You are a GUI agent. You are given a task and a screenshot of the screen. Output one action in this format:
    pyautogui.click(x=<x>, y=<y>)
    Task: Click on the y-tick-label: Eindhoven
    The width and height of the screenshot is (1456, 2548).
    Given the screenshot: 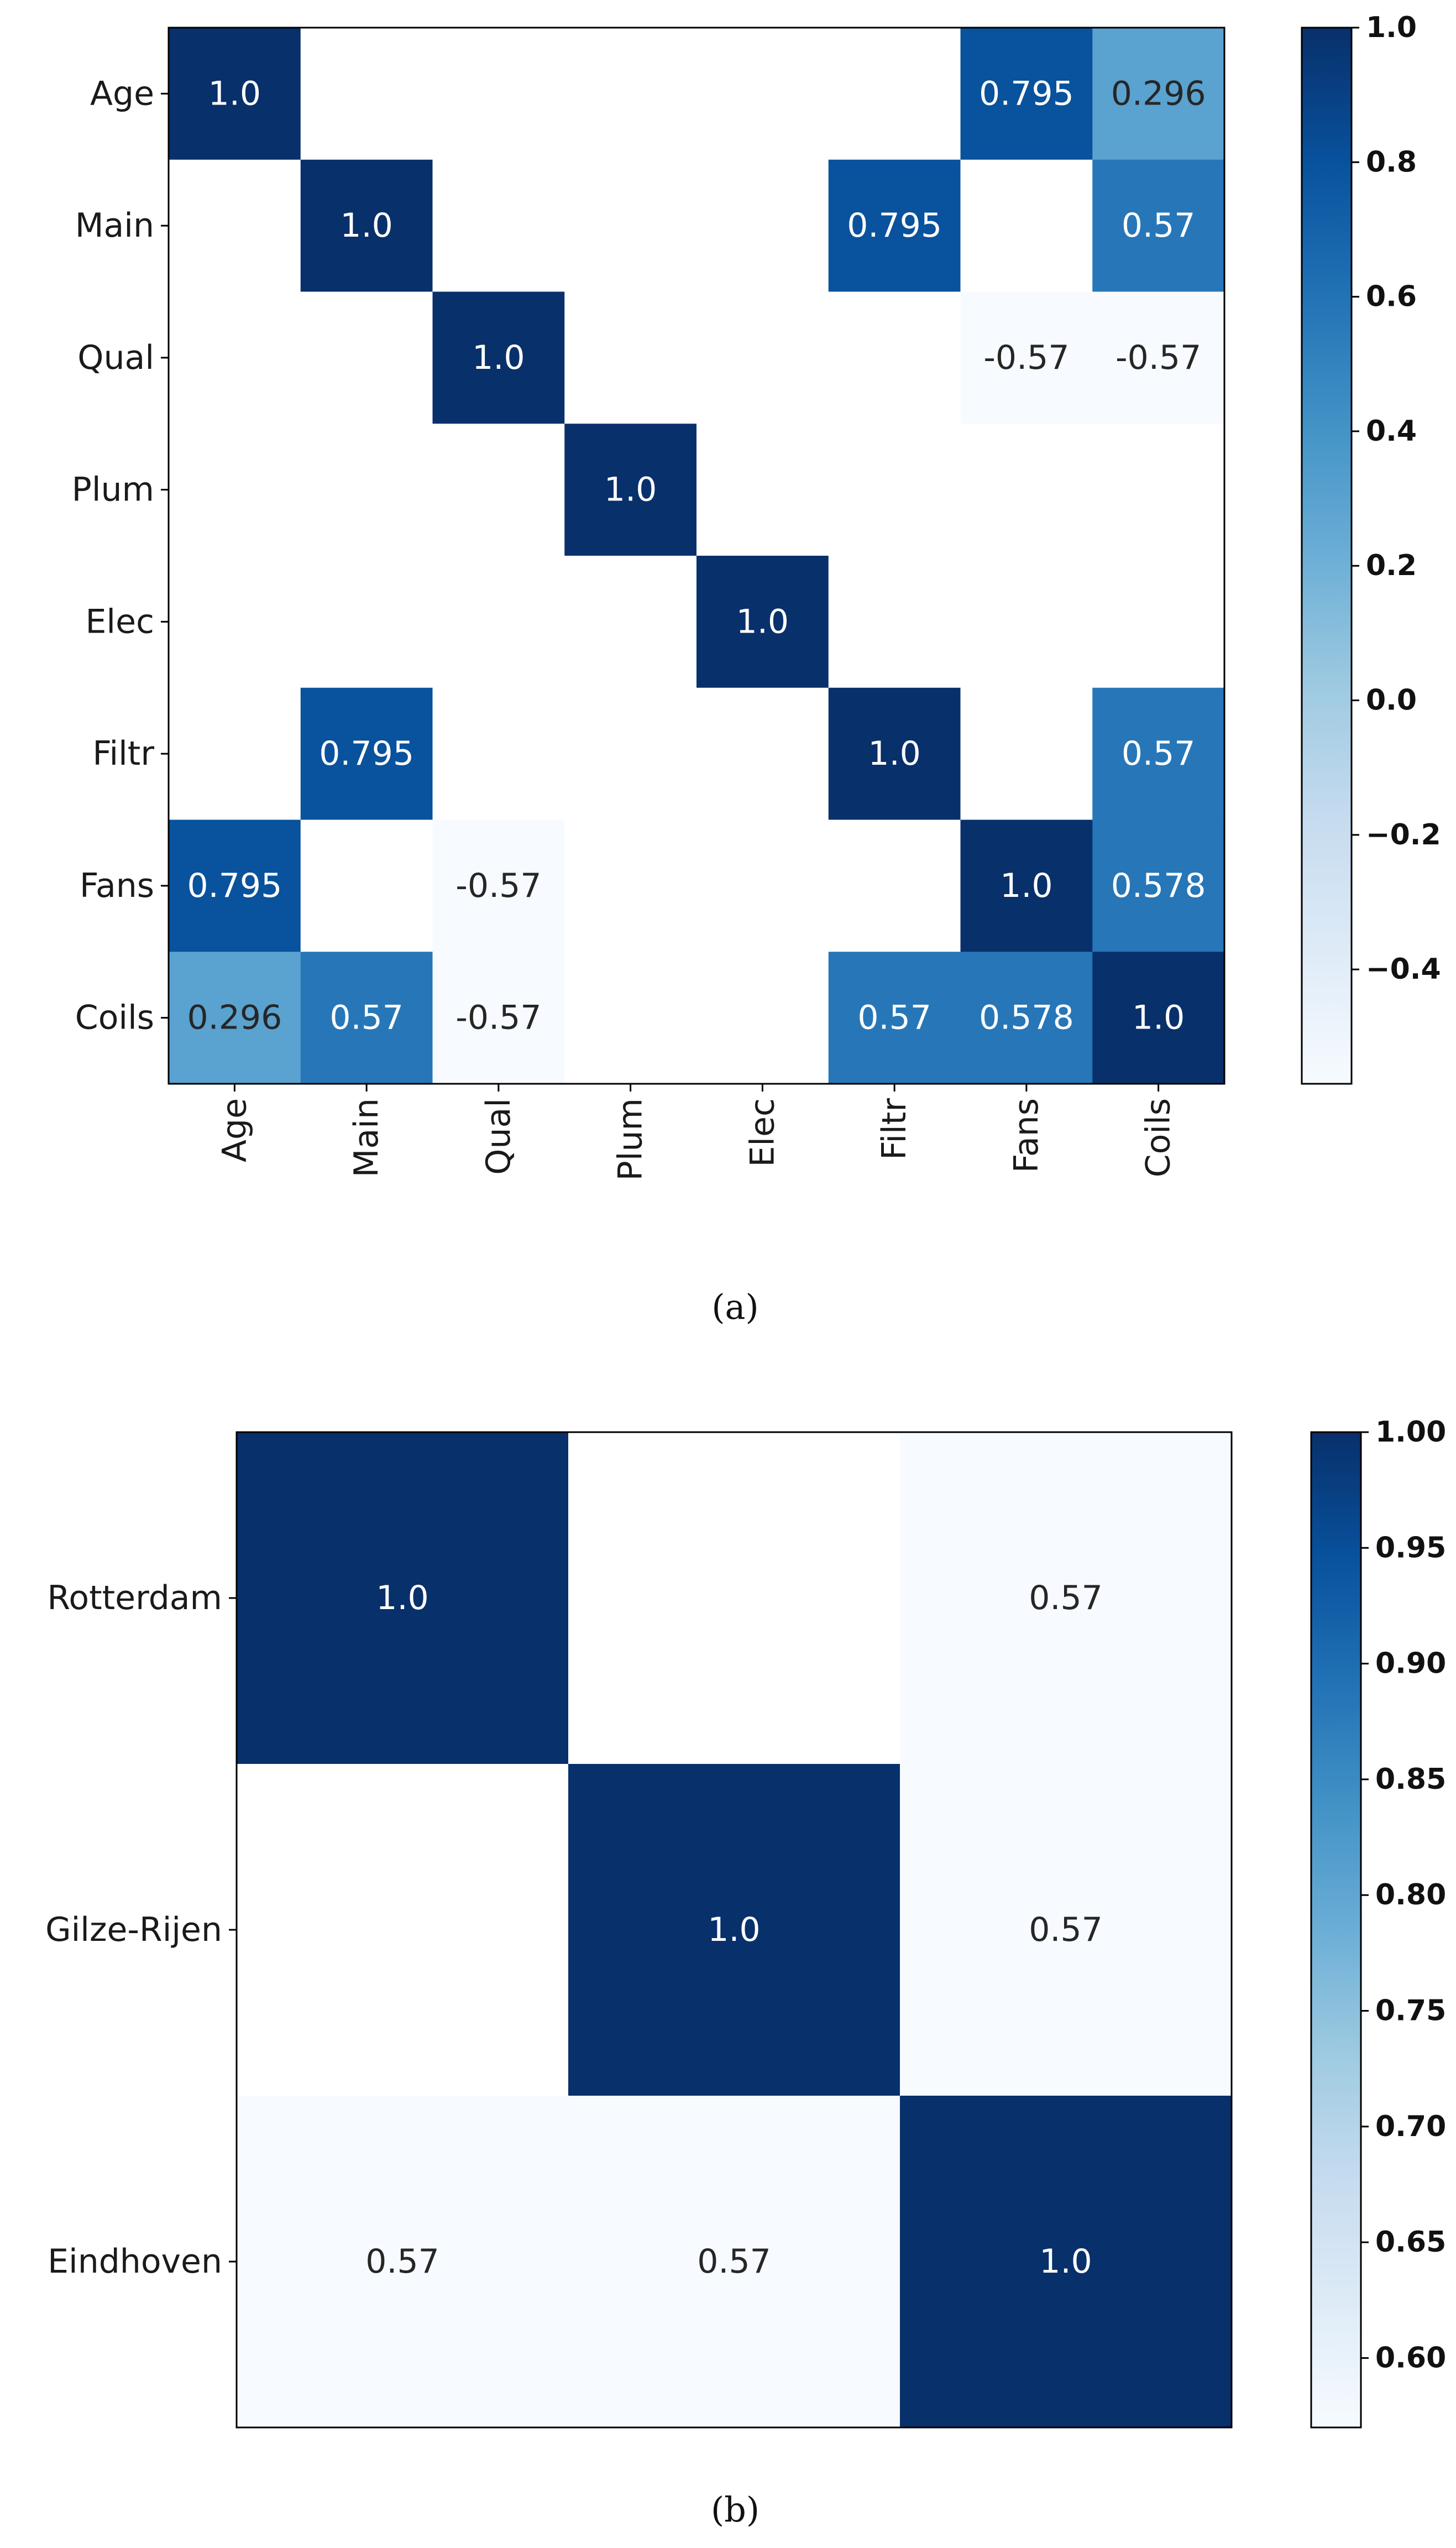 What is the action you would take?
    pyautogui.click(x=135, y=2261)
    